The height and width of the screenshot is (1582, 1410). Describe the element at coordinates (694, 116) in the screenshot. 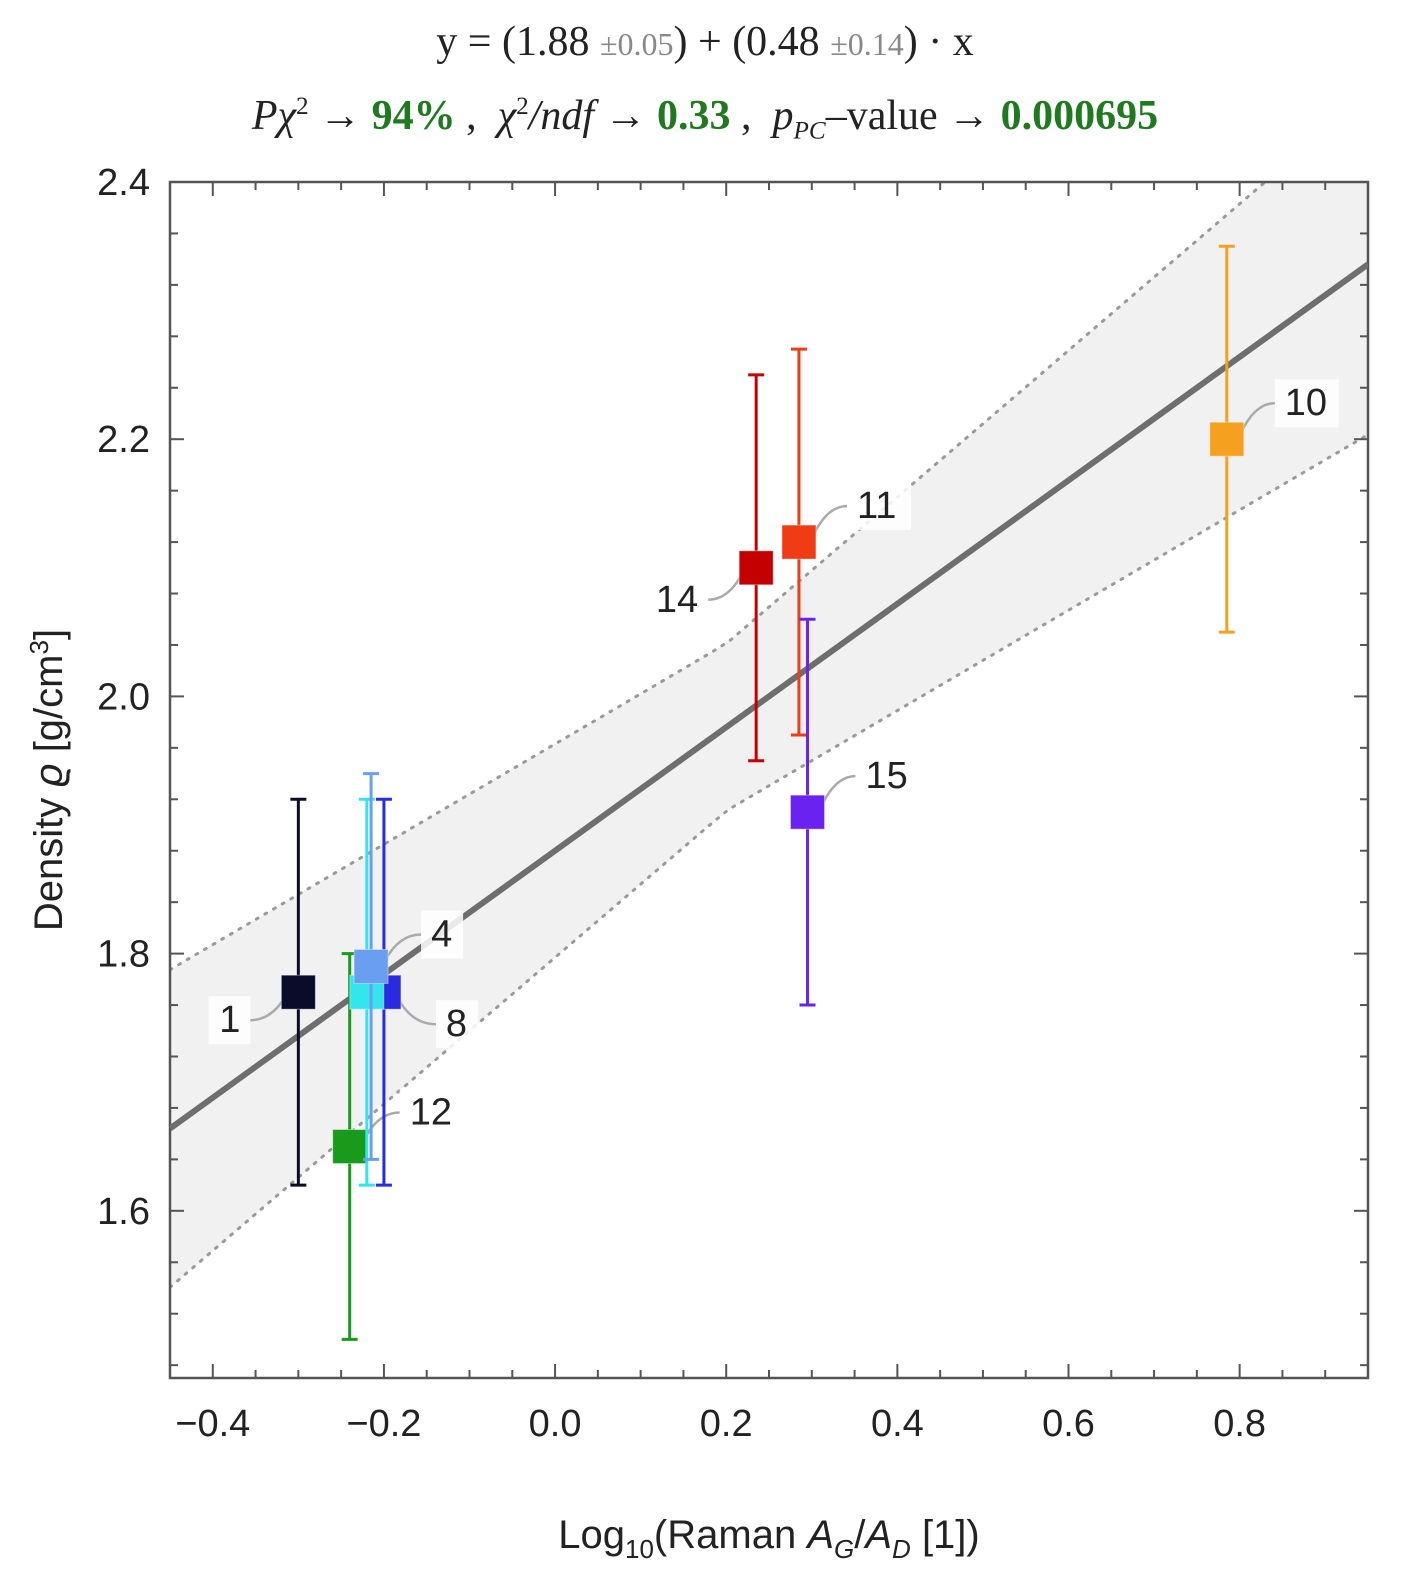

I see `chindf-value: 0.33` at that location.